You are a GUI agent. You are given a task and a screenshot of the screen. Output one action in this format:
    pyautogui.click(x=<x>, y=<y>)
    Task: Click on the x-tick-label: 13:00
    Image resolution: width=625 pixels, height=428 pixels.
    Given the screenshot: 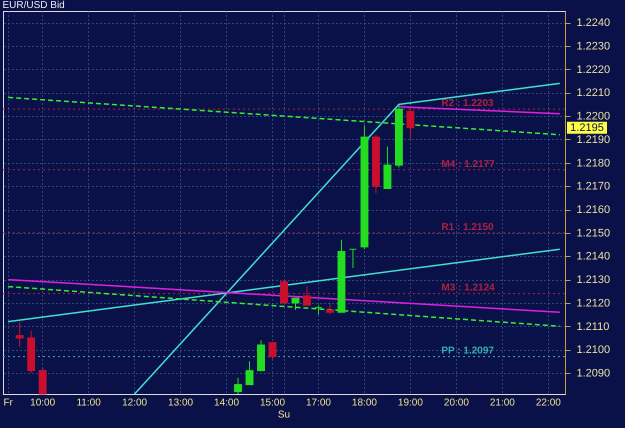 What is the action you would take?
    pyautogui.click(x=181, y=403)
    